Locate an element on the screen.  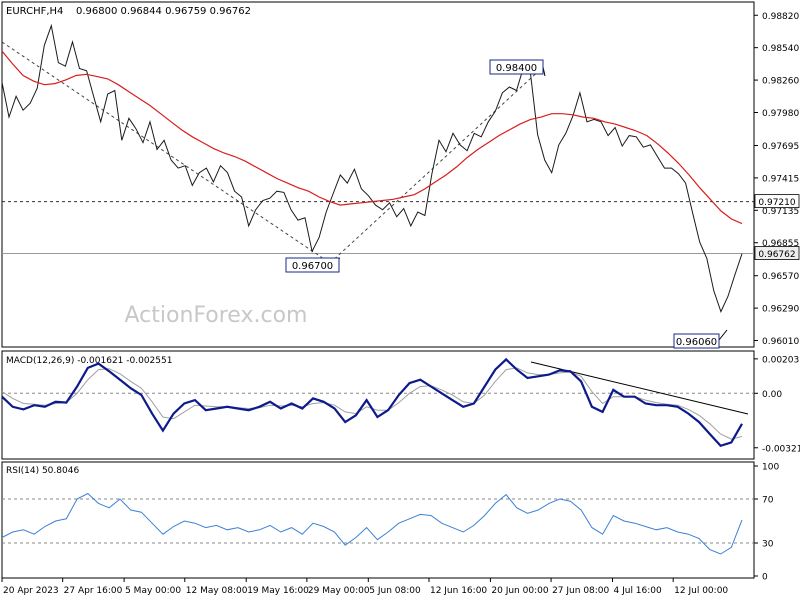
macd-signal-line is located at coordinates (372, 403).